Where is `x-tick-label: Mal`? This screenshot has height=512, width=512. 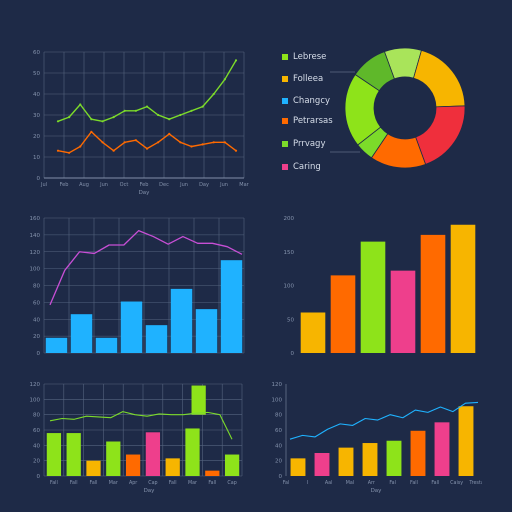 x-tick-label: Mal is located at coordinates (350, 483).